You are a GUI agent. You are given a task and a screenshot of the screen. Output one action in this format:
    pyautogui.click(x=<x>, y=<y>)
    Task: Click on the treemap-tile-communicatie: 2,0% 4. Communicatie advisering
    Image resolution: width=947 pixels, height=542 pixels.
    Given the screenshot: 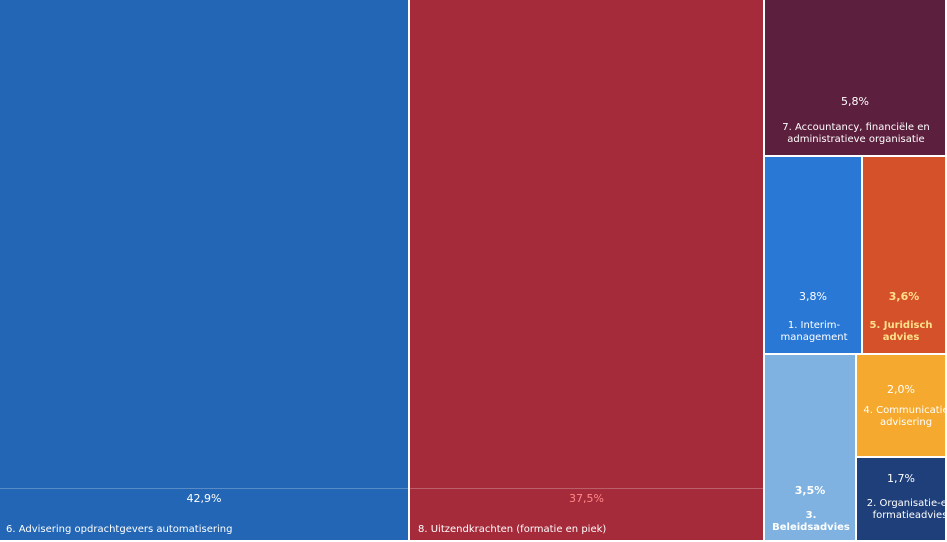 What is the action you would take?
    pyautogui.click(x=902, y=406)
    